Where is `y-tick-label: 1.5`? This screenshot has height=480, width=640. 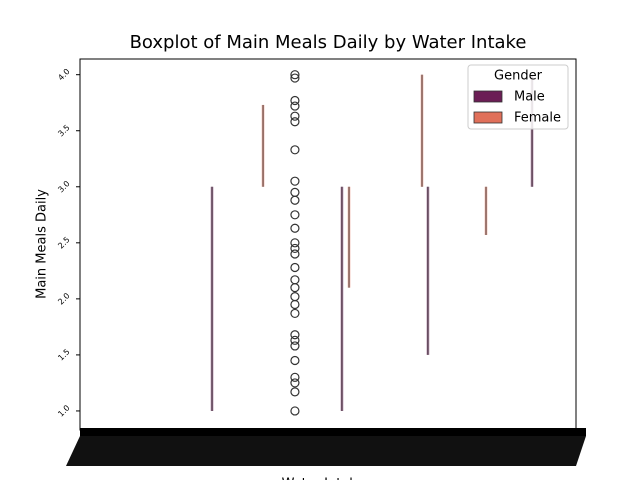
y-tick-label: 1.5 is located at coordinates (63, 354).